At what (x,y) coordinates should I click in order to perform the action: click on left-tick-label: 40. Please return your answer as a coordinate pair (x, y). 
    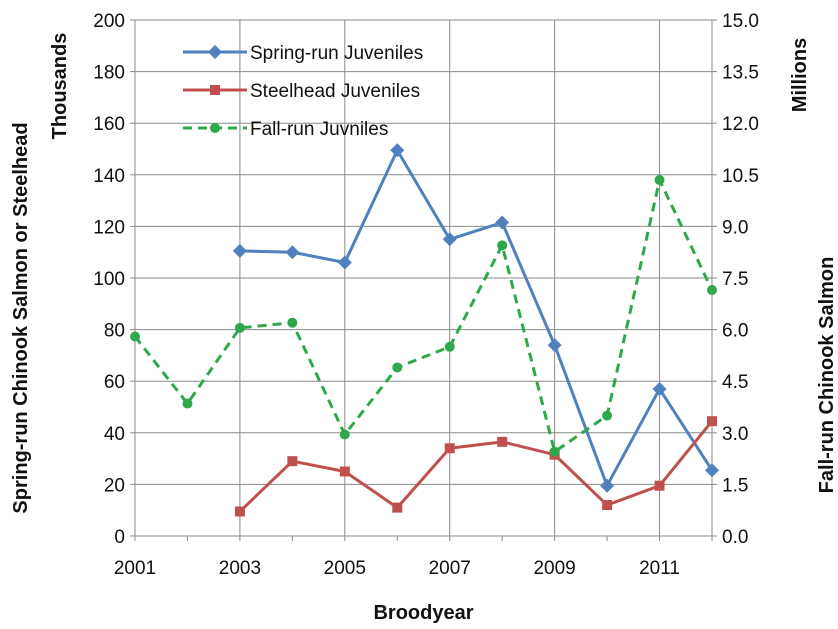
    Looking at the image, I should click on (114, 434).